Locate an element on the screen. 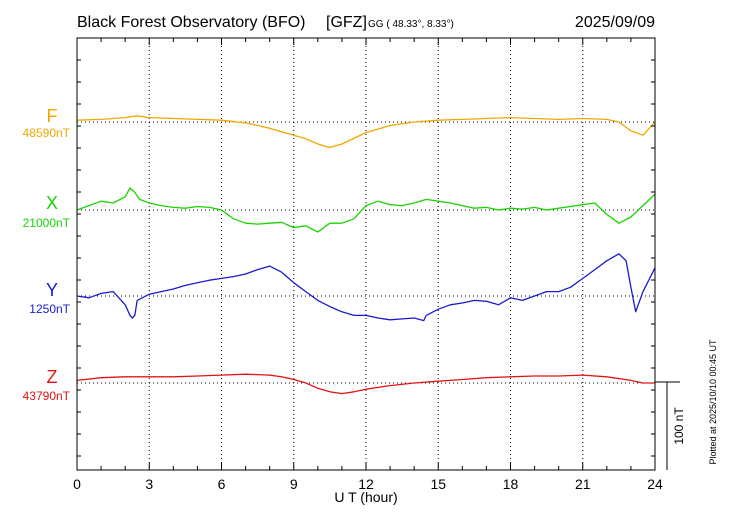  x-tick-label: 12 is located at coordinates (366, 484).